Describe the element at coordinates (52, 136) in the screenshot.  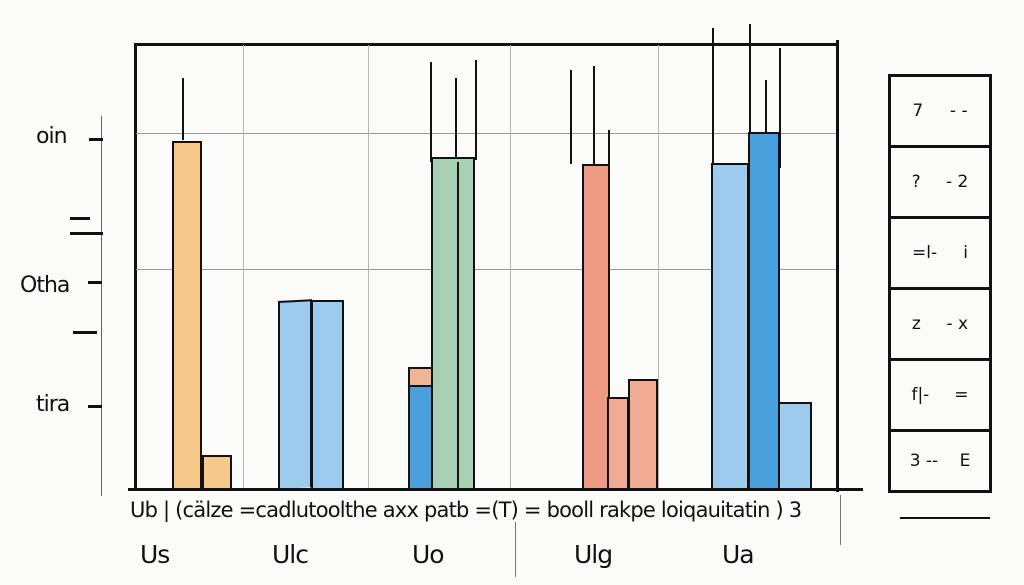
I see `y-axis-label: oin` at that location.